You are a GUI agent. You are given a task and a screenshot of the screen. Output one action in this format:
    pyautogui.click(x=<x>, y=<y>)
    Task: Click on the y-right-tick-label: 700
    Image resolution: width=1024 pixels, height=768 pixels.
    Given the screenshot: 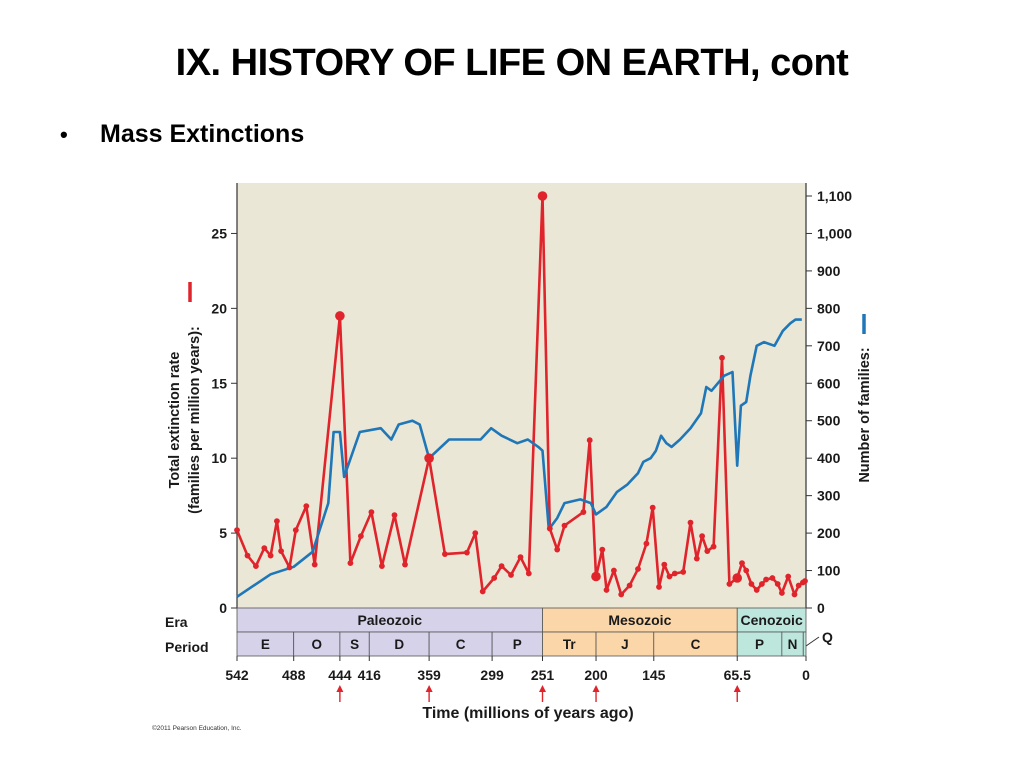 What is the action you would take?
    pyautogui.click(x=829, y=346)
    